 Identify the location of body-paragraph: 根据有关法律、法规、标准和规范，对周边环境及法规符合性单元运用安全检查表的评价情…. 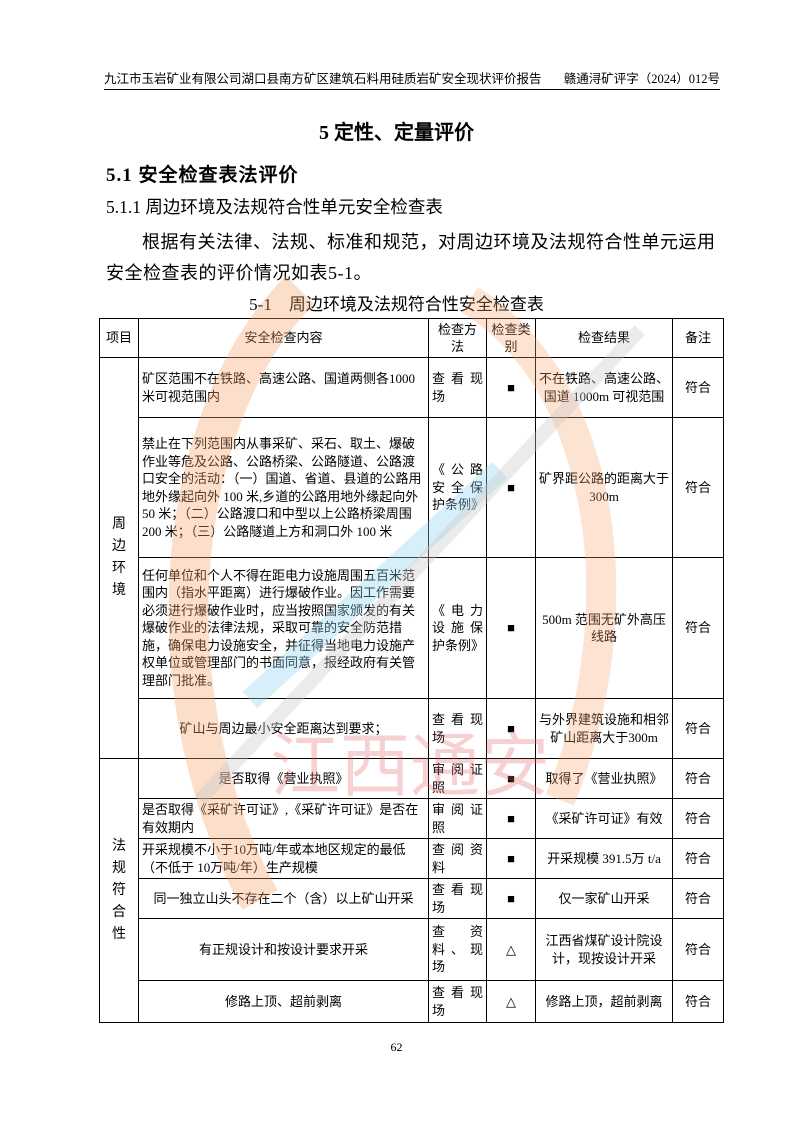
(411, 257).